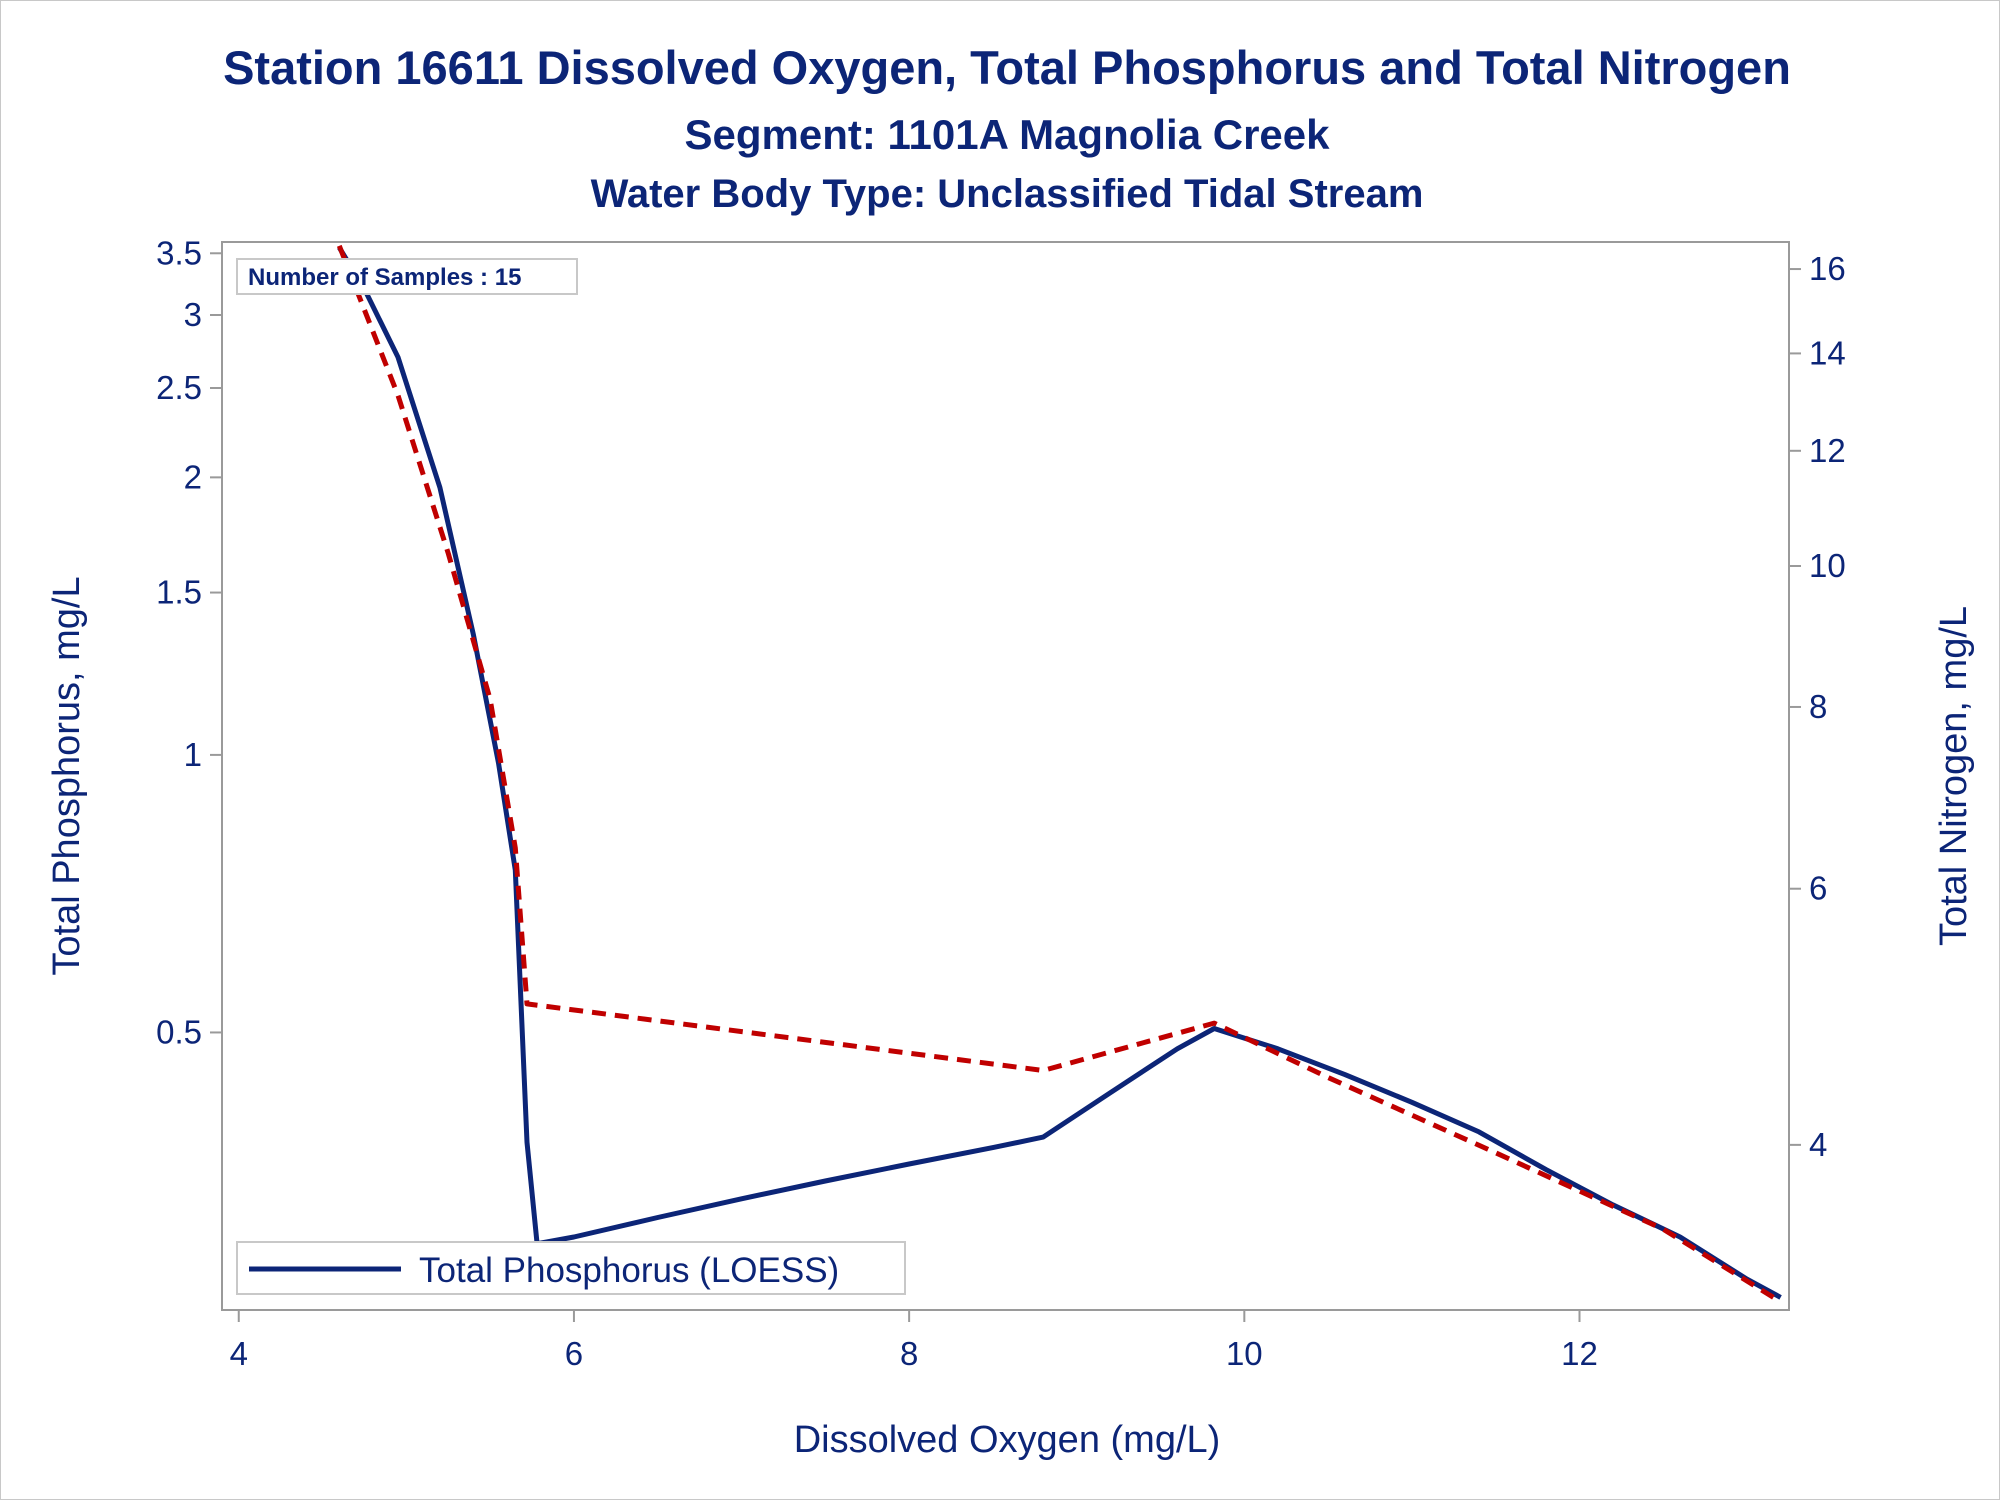 The width and height of the screenshot is (2000, 1501). What do you see at coordinates (629, 1270) in the screenshot?
I see `legend-label-phosphorus: Total Phosphorus (LOESS)` at bounding box center [629, 1270].